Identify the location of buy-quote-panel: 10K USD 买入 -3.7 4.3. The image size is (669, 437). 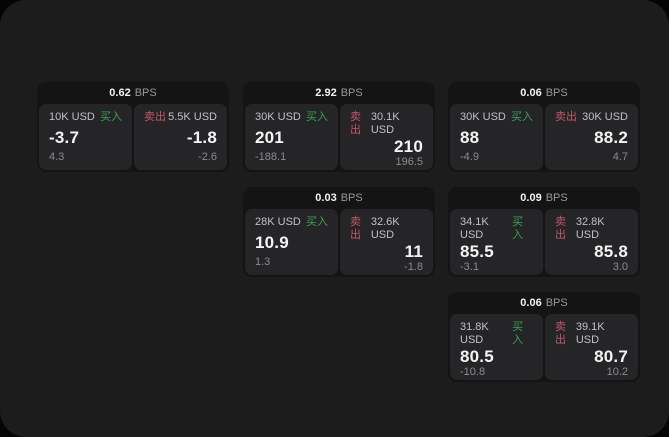
(85, 137).